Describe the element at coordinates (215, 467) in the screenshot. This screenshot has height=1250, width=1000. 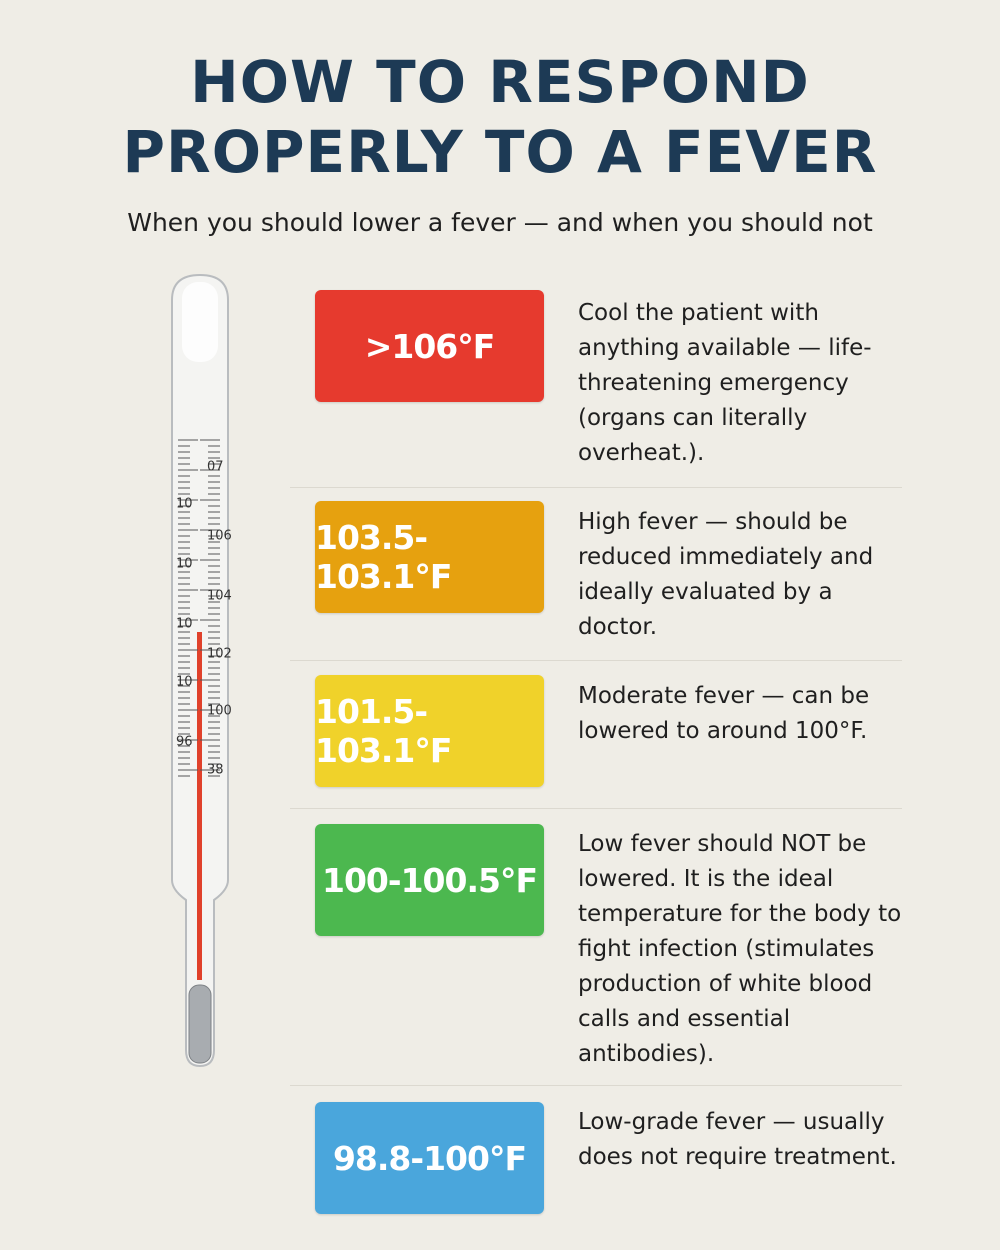
I see `scale-label: 07` at that location.